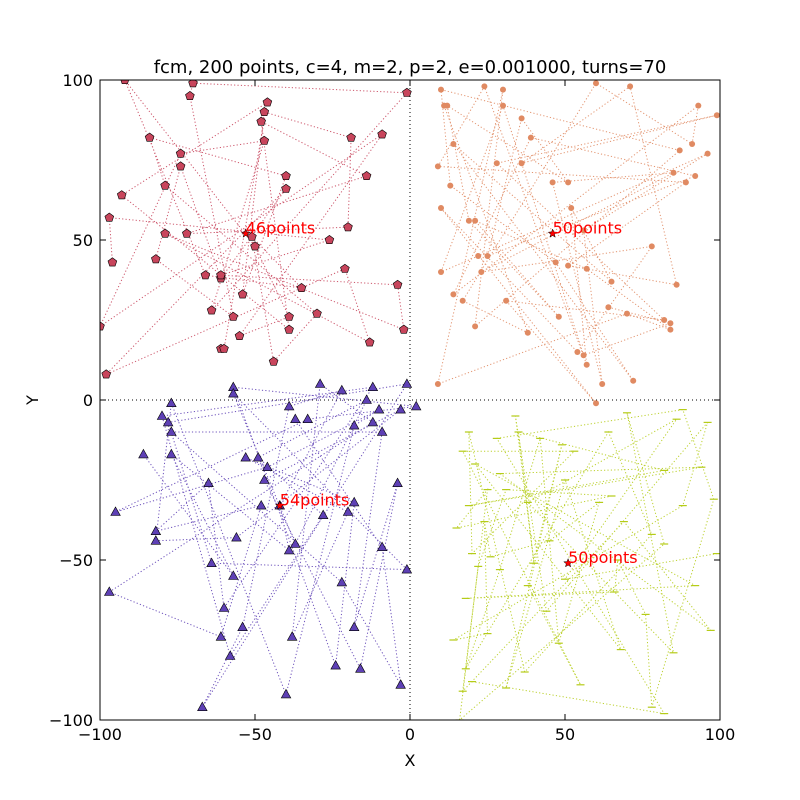 Image resolution: width=800 pixels, height=800 pixels. I want to click on cluster-4-count-label: 50points, so click(603, 557).